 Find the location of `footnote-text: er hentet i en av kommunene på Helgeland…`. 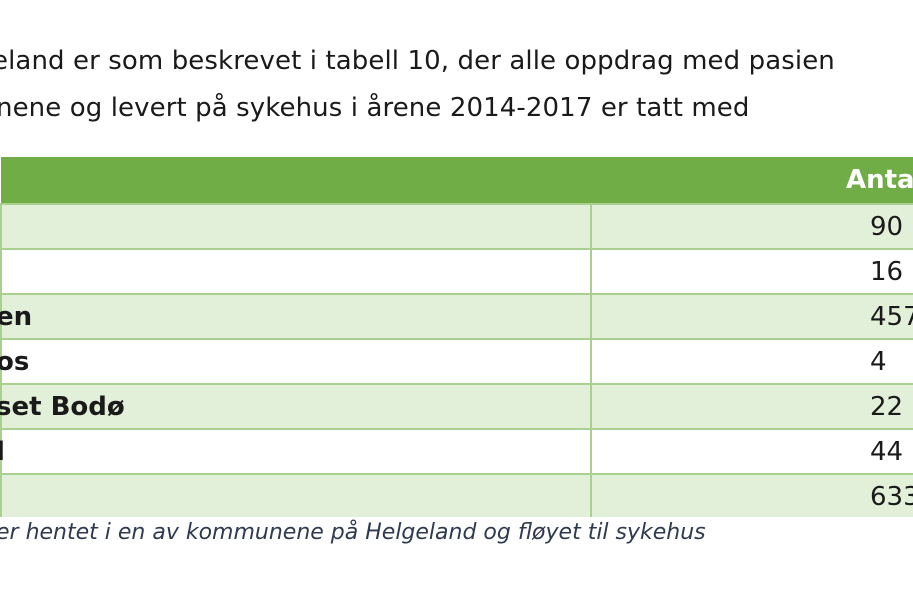

footnote-text: er hentet i en av kommunene på Helgeland… is located at coordinates (353, 532).